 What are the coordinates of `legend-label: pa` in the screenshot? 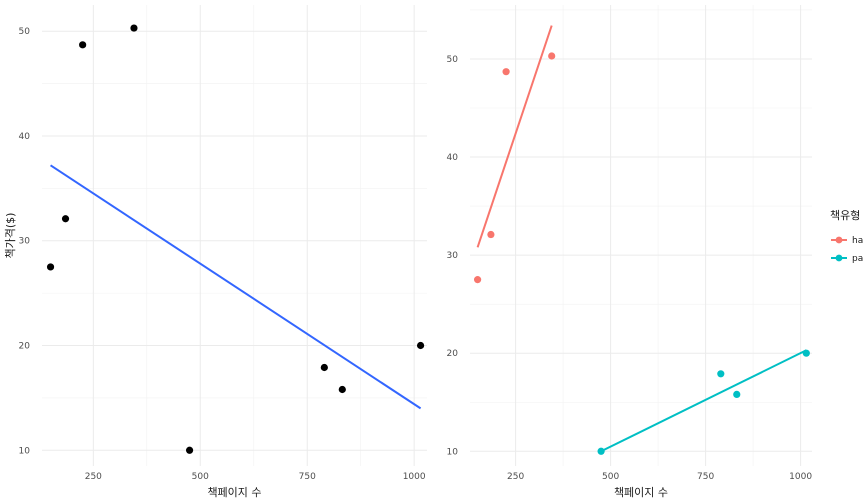 It's located at (857, 259).